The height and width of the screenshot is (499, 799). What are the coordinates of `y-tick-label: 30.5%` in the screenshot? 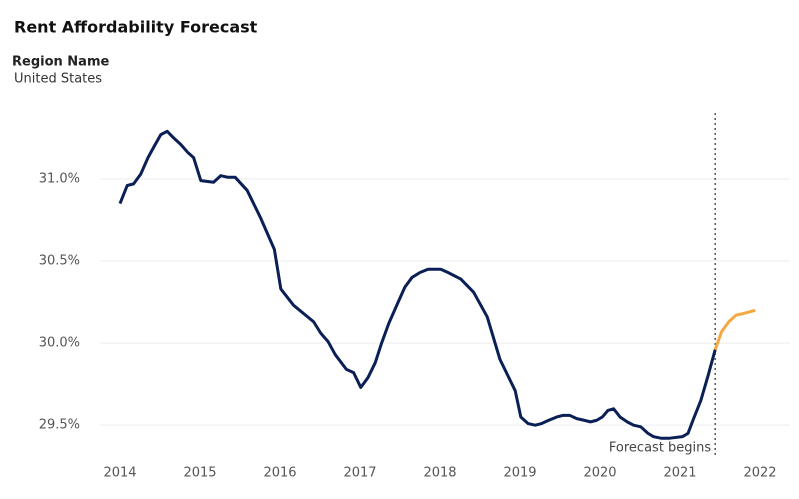 It's located at (59, 261).